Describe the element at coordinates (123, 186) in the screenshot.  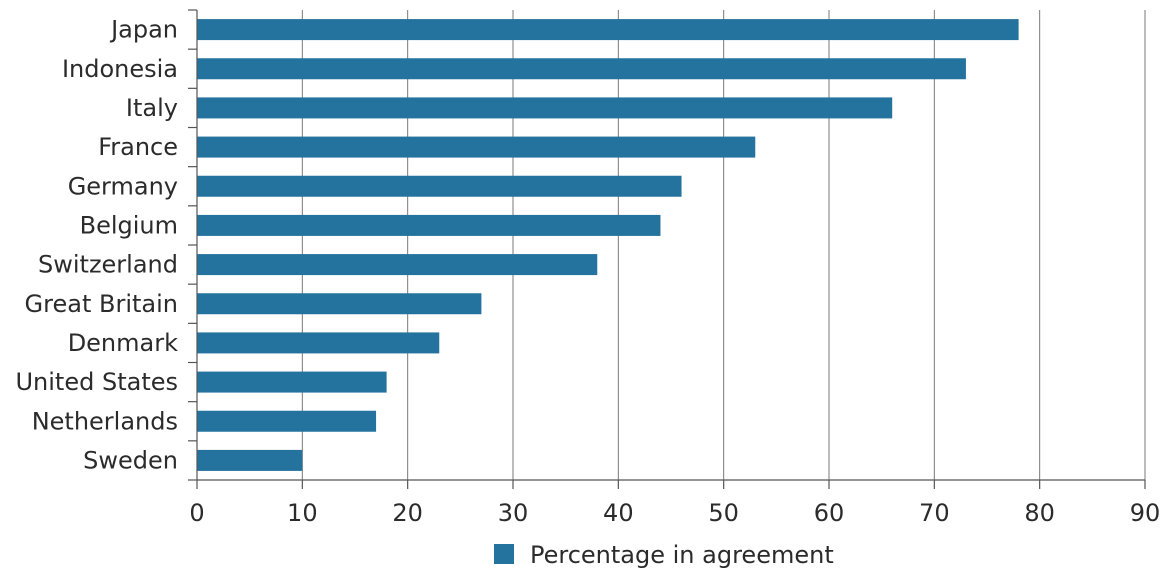
I see `category-label: Germany` at that location.